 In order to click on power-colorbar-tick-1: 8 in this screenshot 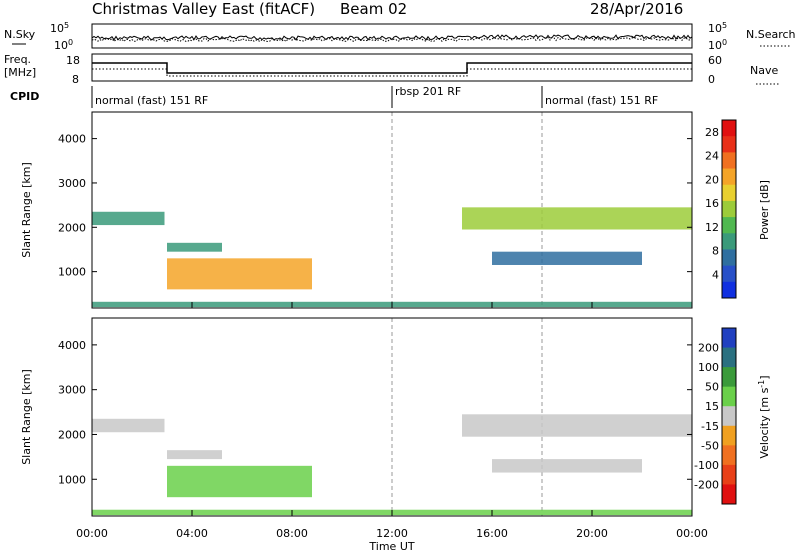, I will do `click(715, 251)`.